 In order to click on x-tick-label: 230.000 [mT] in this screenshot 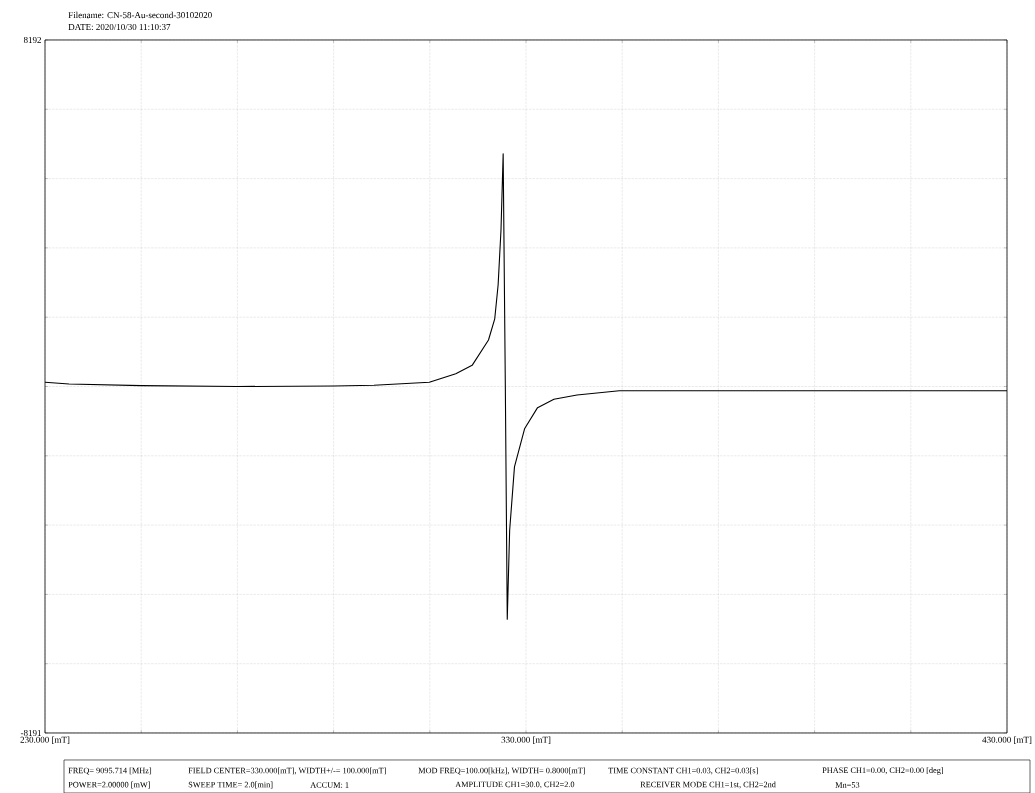, I will do `click(45, 740)`.